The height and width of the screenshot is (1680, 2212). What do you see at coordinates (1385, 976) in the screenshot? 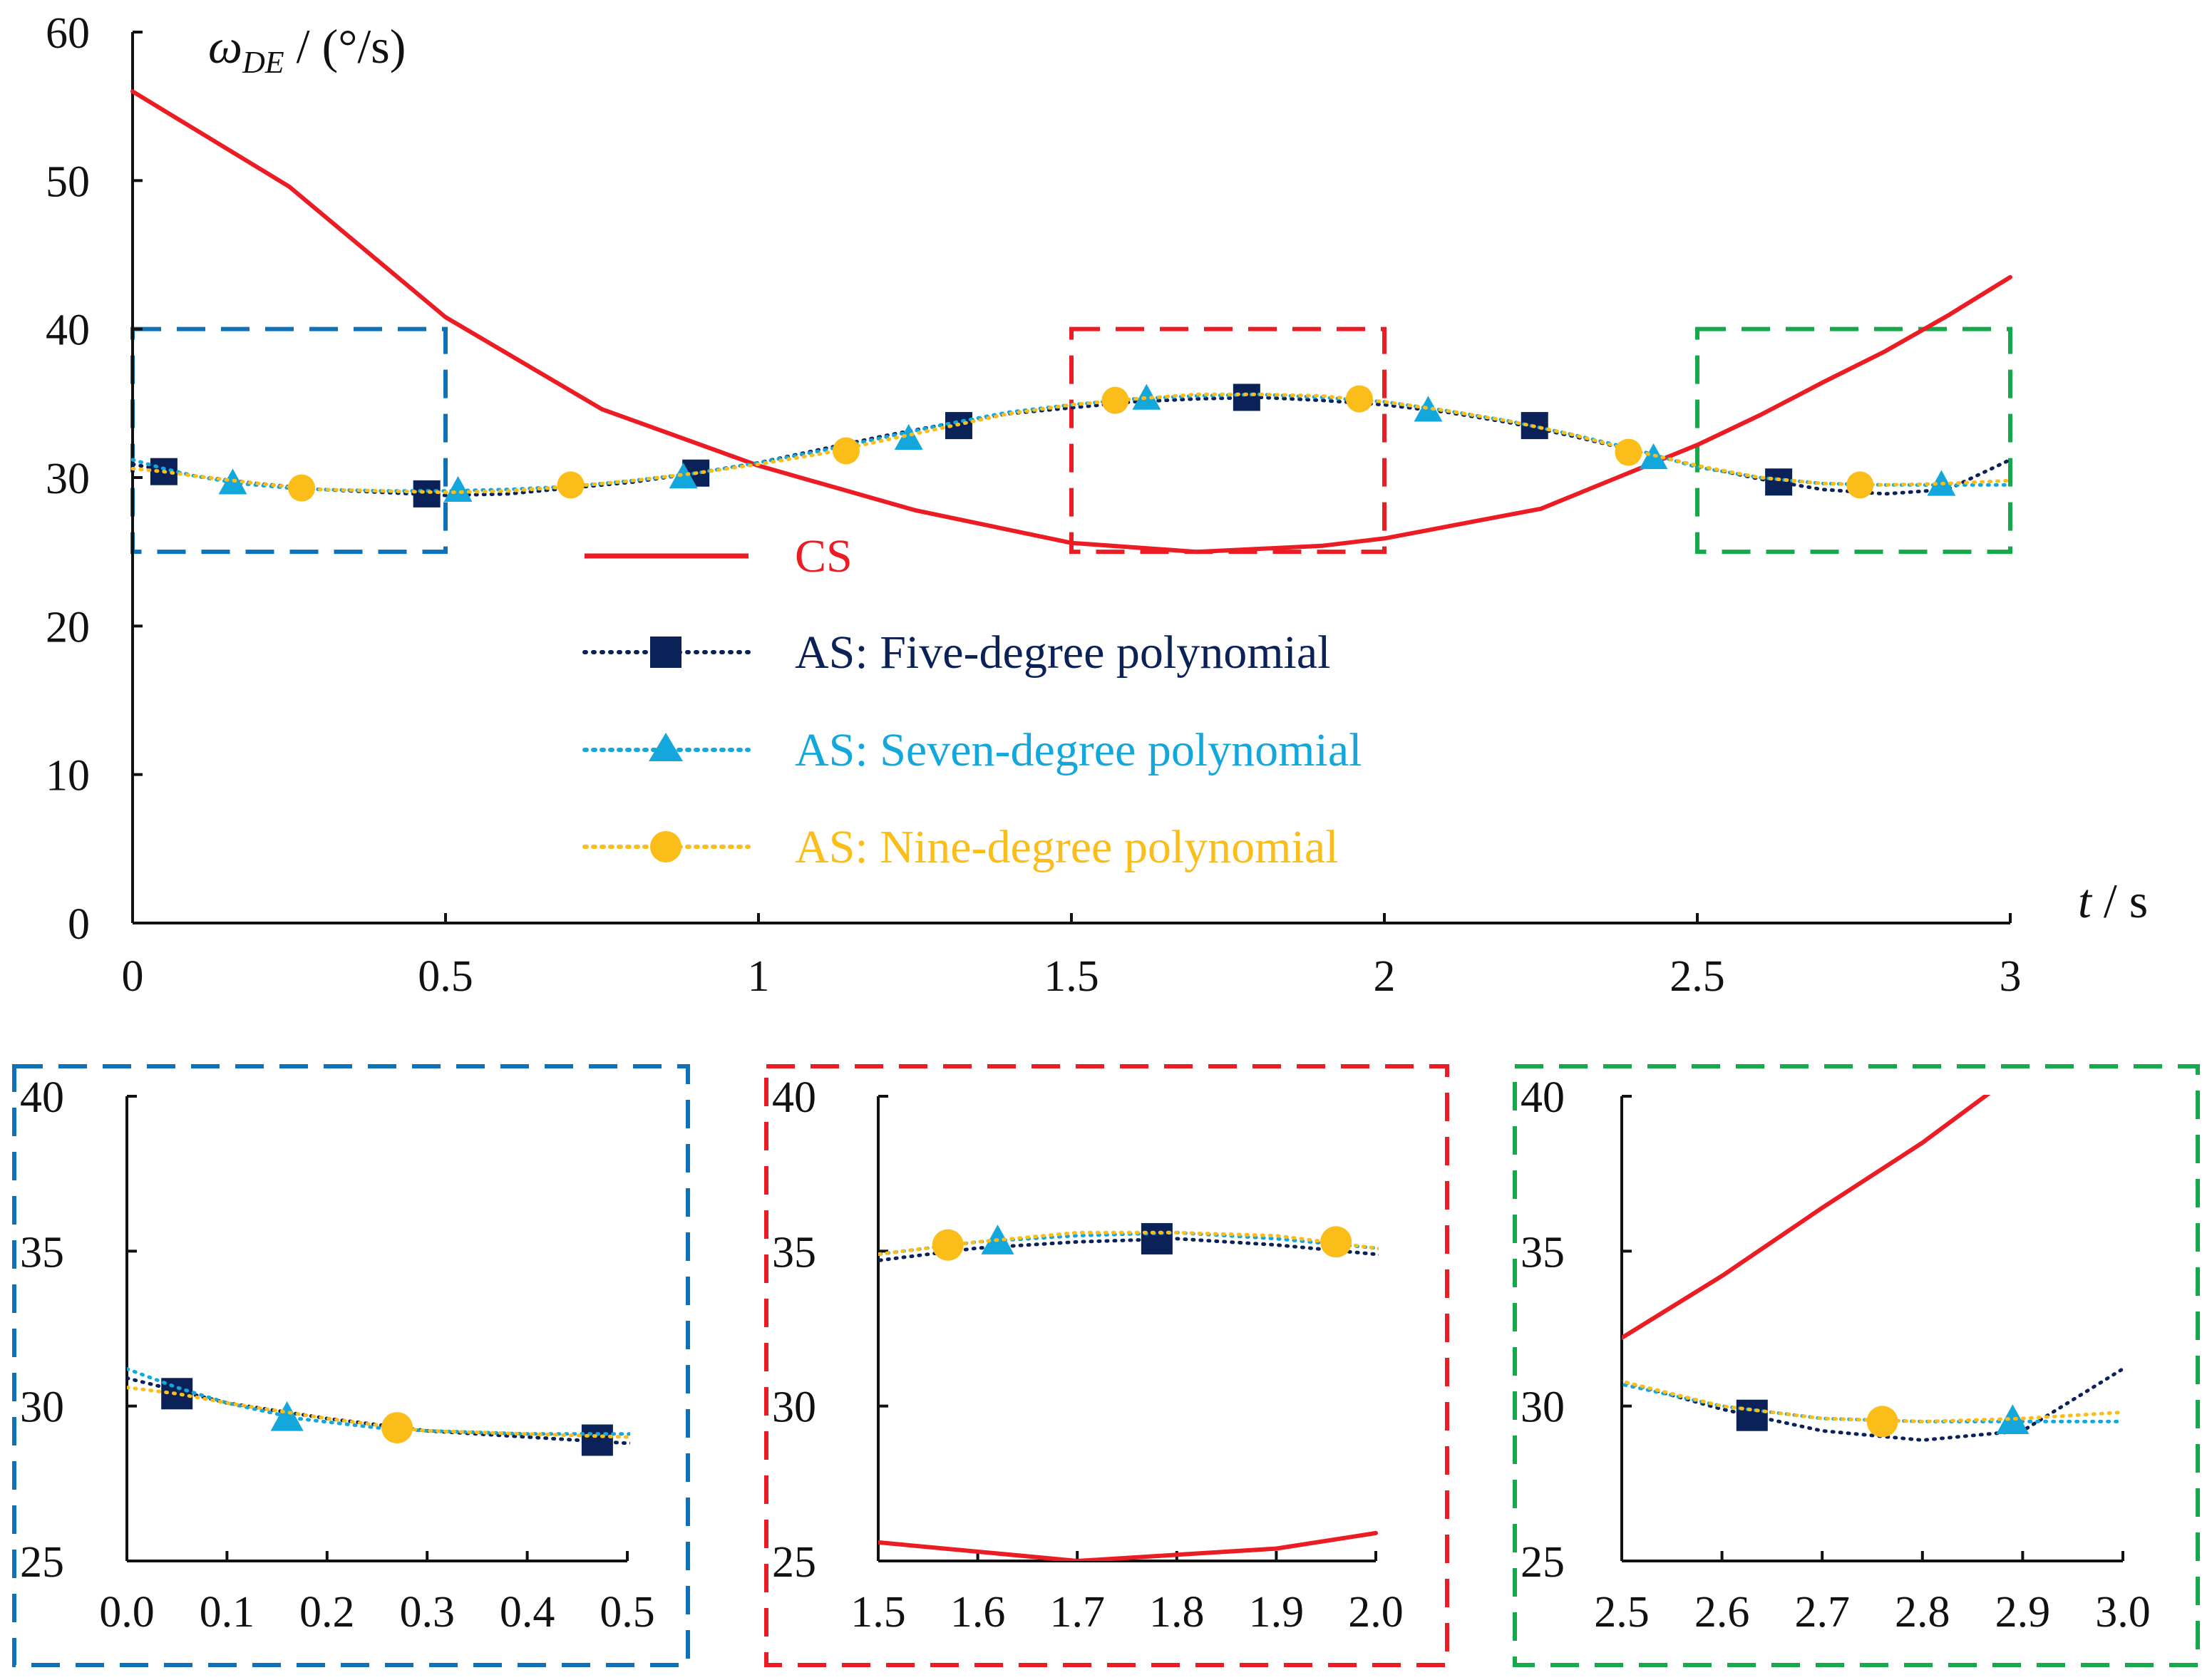
I see `x-tick-label: 2` at bounding box center [1385, 976].